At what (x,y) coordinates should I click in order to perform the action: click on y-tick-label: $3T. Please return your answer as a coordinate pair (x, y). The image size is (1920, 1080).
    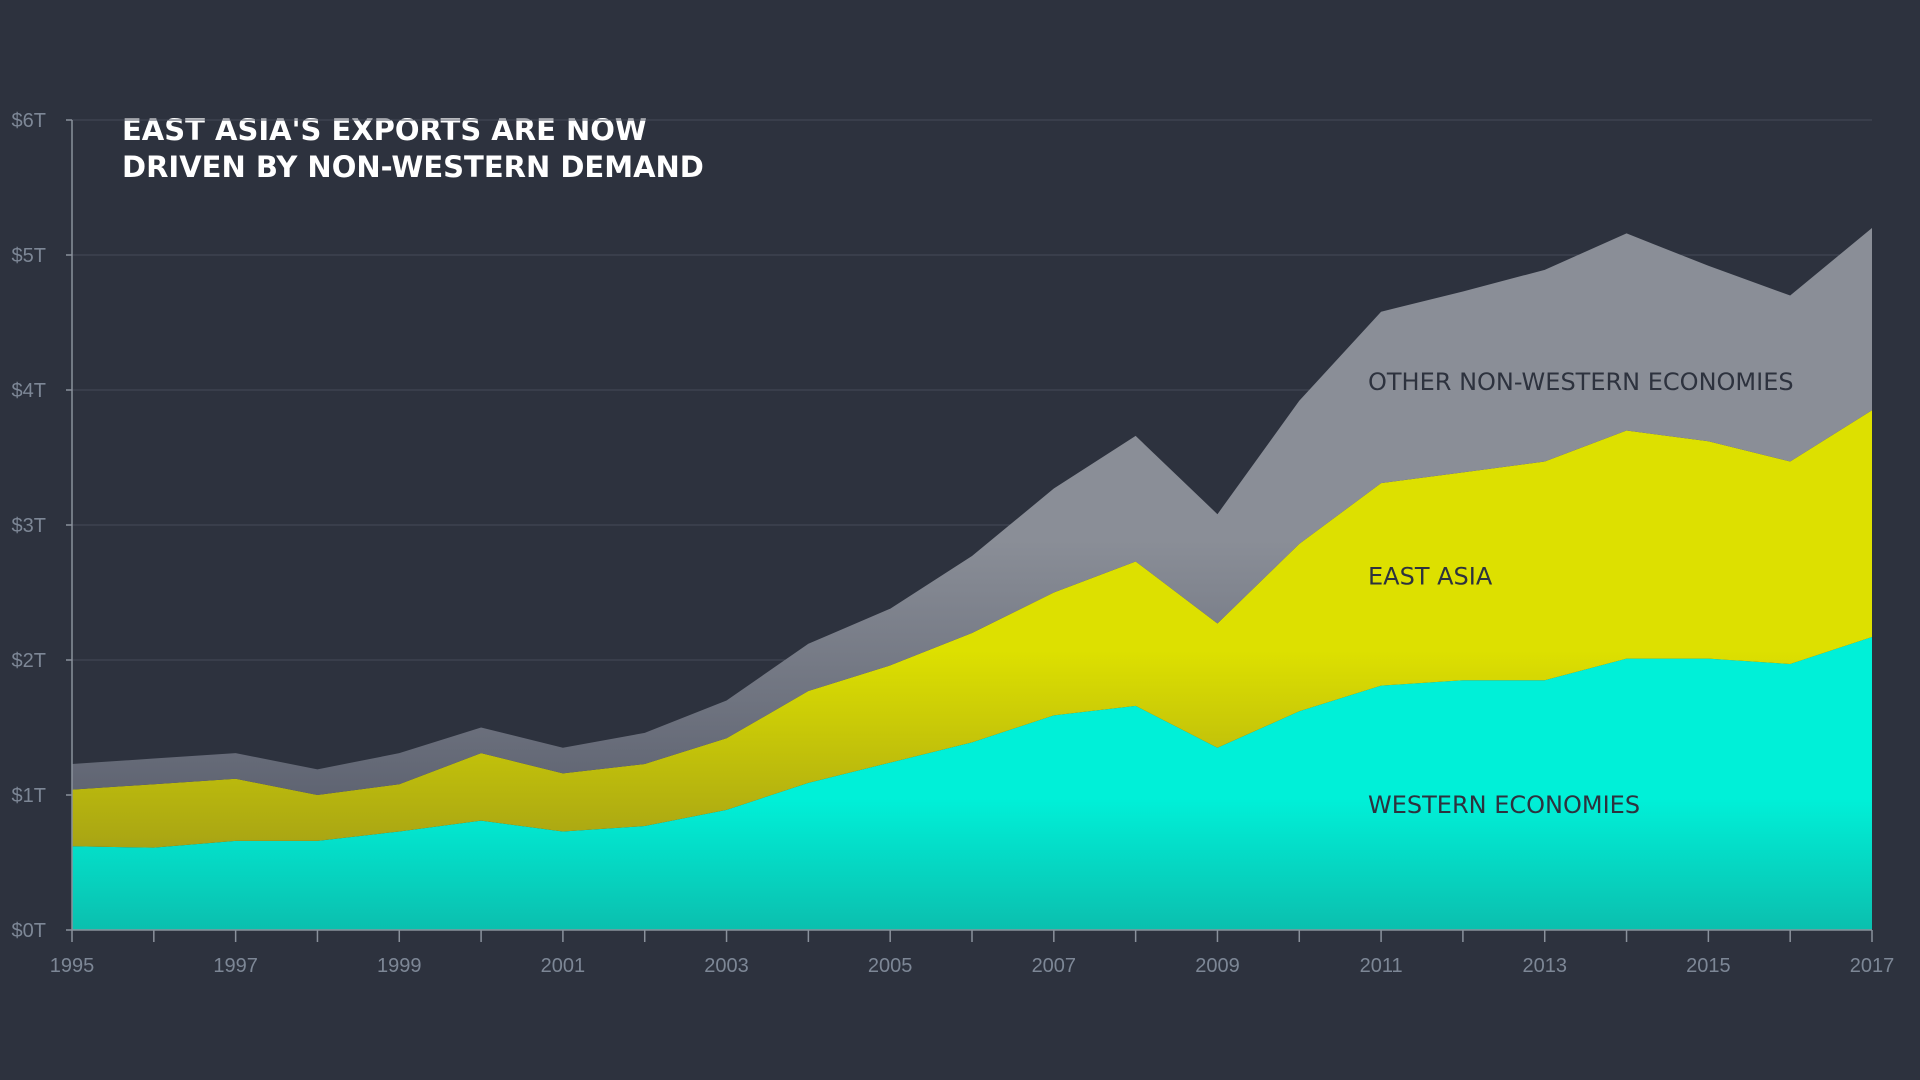
    Looking at the image, I should click on (29, 526).